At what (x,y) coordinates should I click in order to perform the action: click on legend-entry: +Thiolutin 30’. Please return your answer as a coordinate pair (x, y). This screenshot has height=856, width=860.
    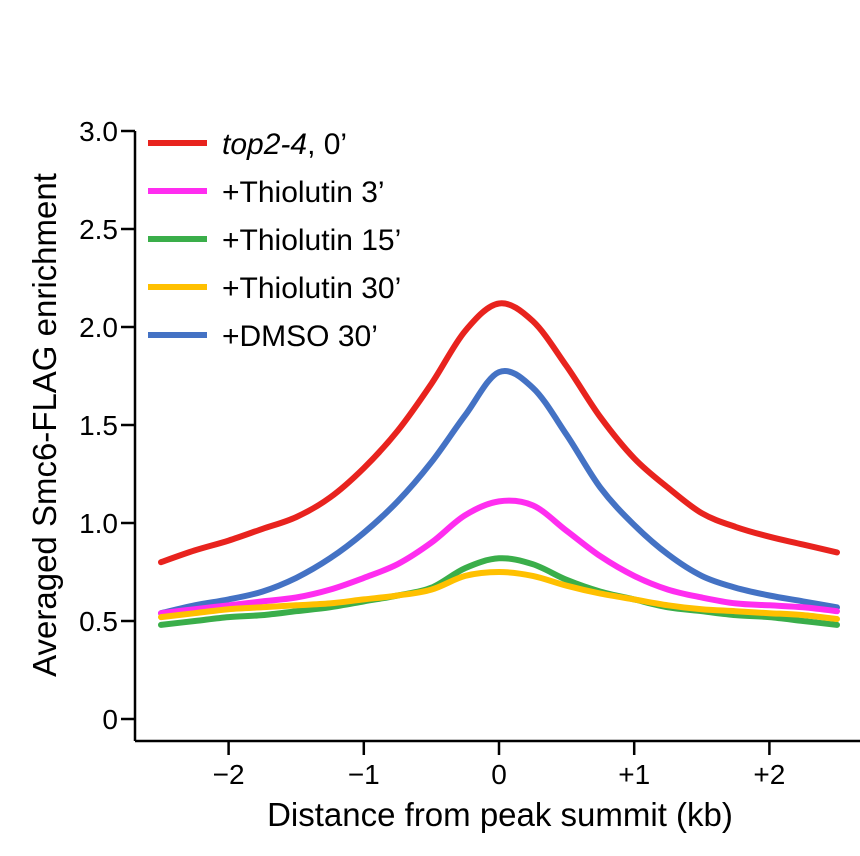
    Looking at the image, I should click on (274, 288).